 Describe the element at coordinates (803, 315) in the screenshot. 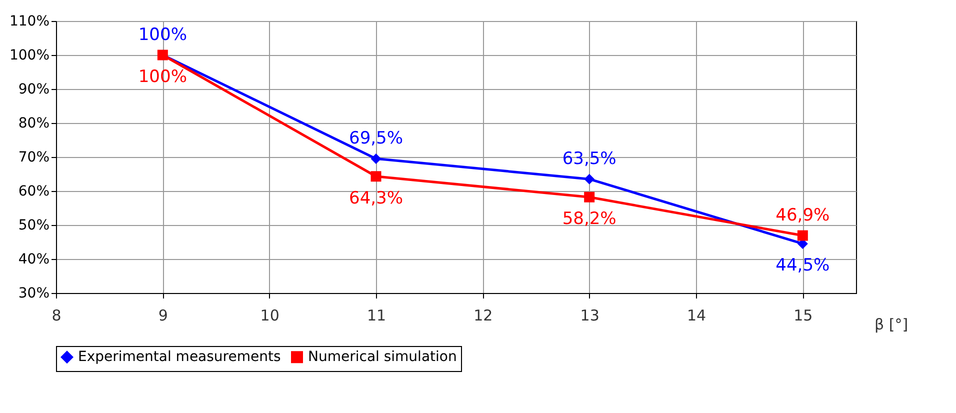

I see `x-tick-label: 15` at that location.